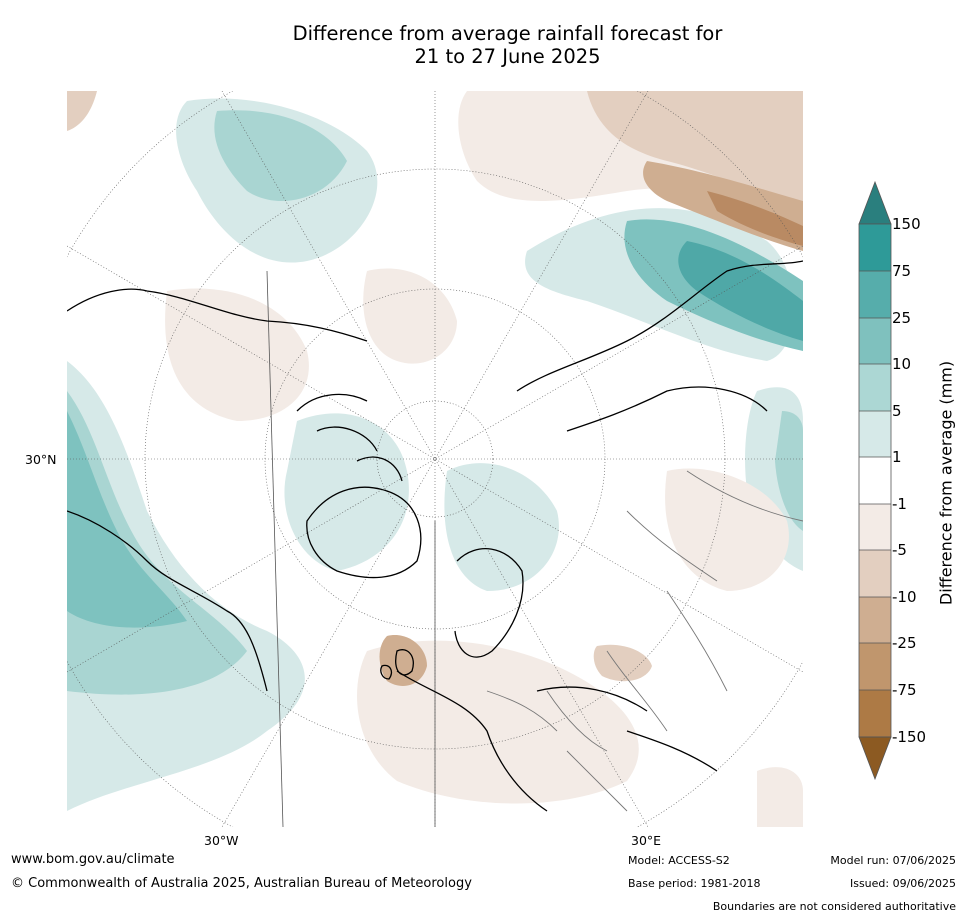 The height and width of the screenshot is (919, 965). Describe the element at coordinates (397, 664) in the screenshot. I see `coast-europe-islands` at that location.